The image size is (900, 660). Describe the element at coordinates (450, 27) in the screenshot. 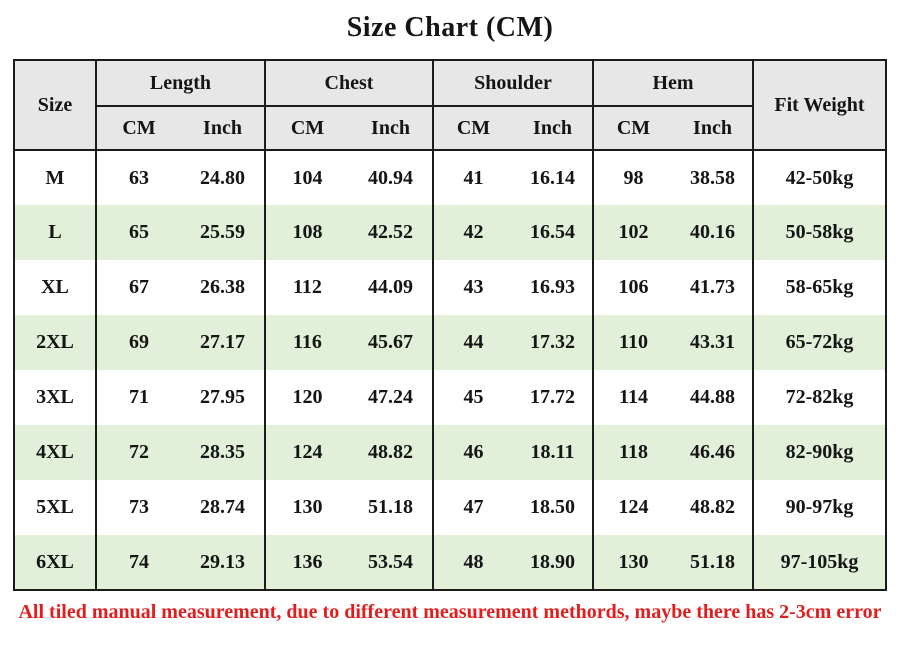

I see `page-title: Size Chart (CM)` at that location.